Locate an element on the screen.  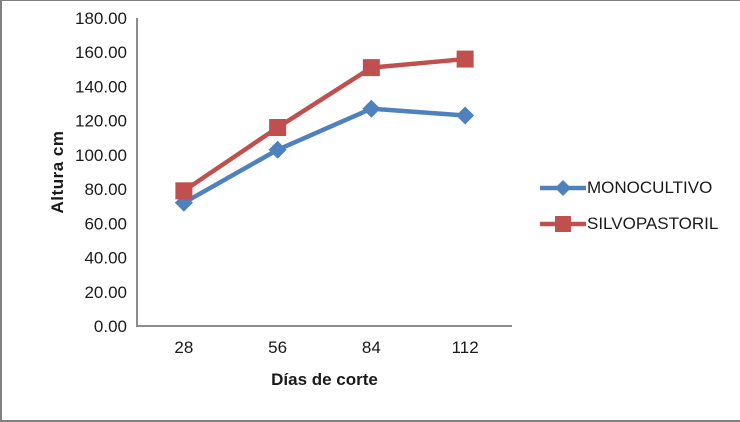
x-axis-title: Días de corte is located at coordinates (324, 379).